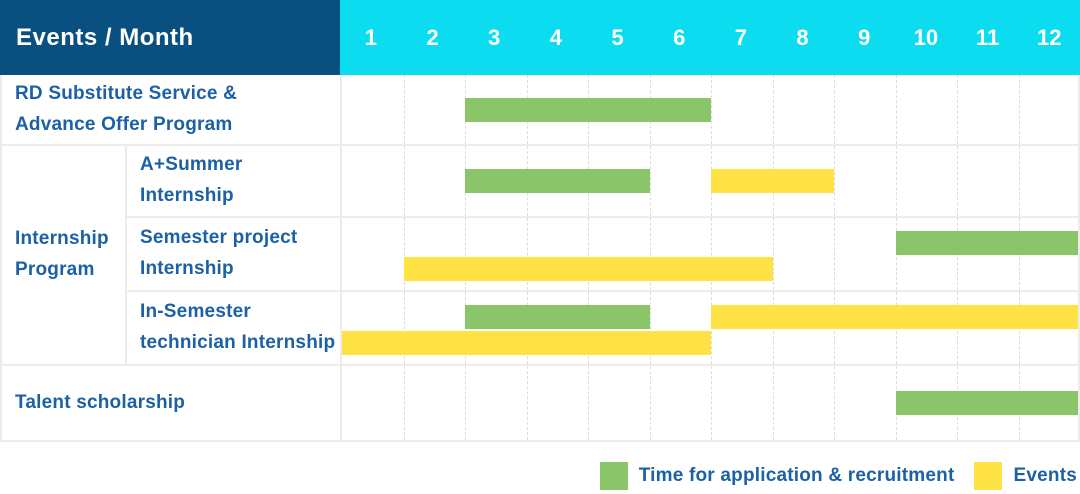 Image resolution: width=1080 pixels, height=494 pixels. I want to click on legend-swatch-yellow, so click(988, 476).